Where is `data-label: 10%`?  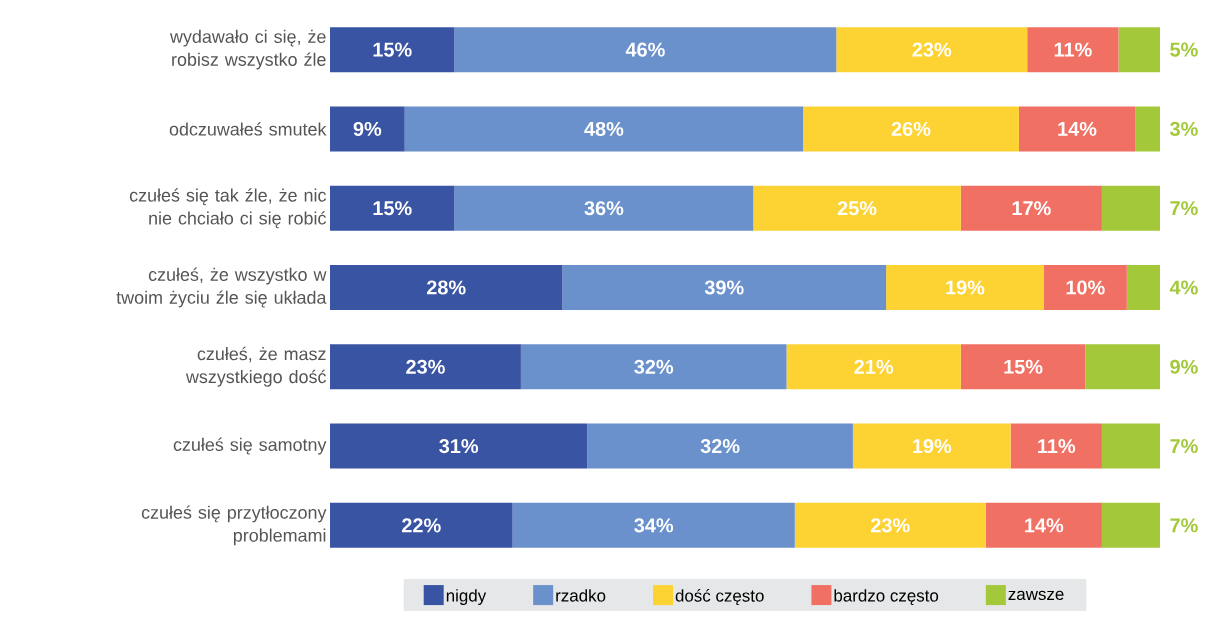 data-label: 10% is located at coordinates (1085, 287).